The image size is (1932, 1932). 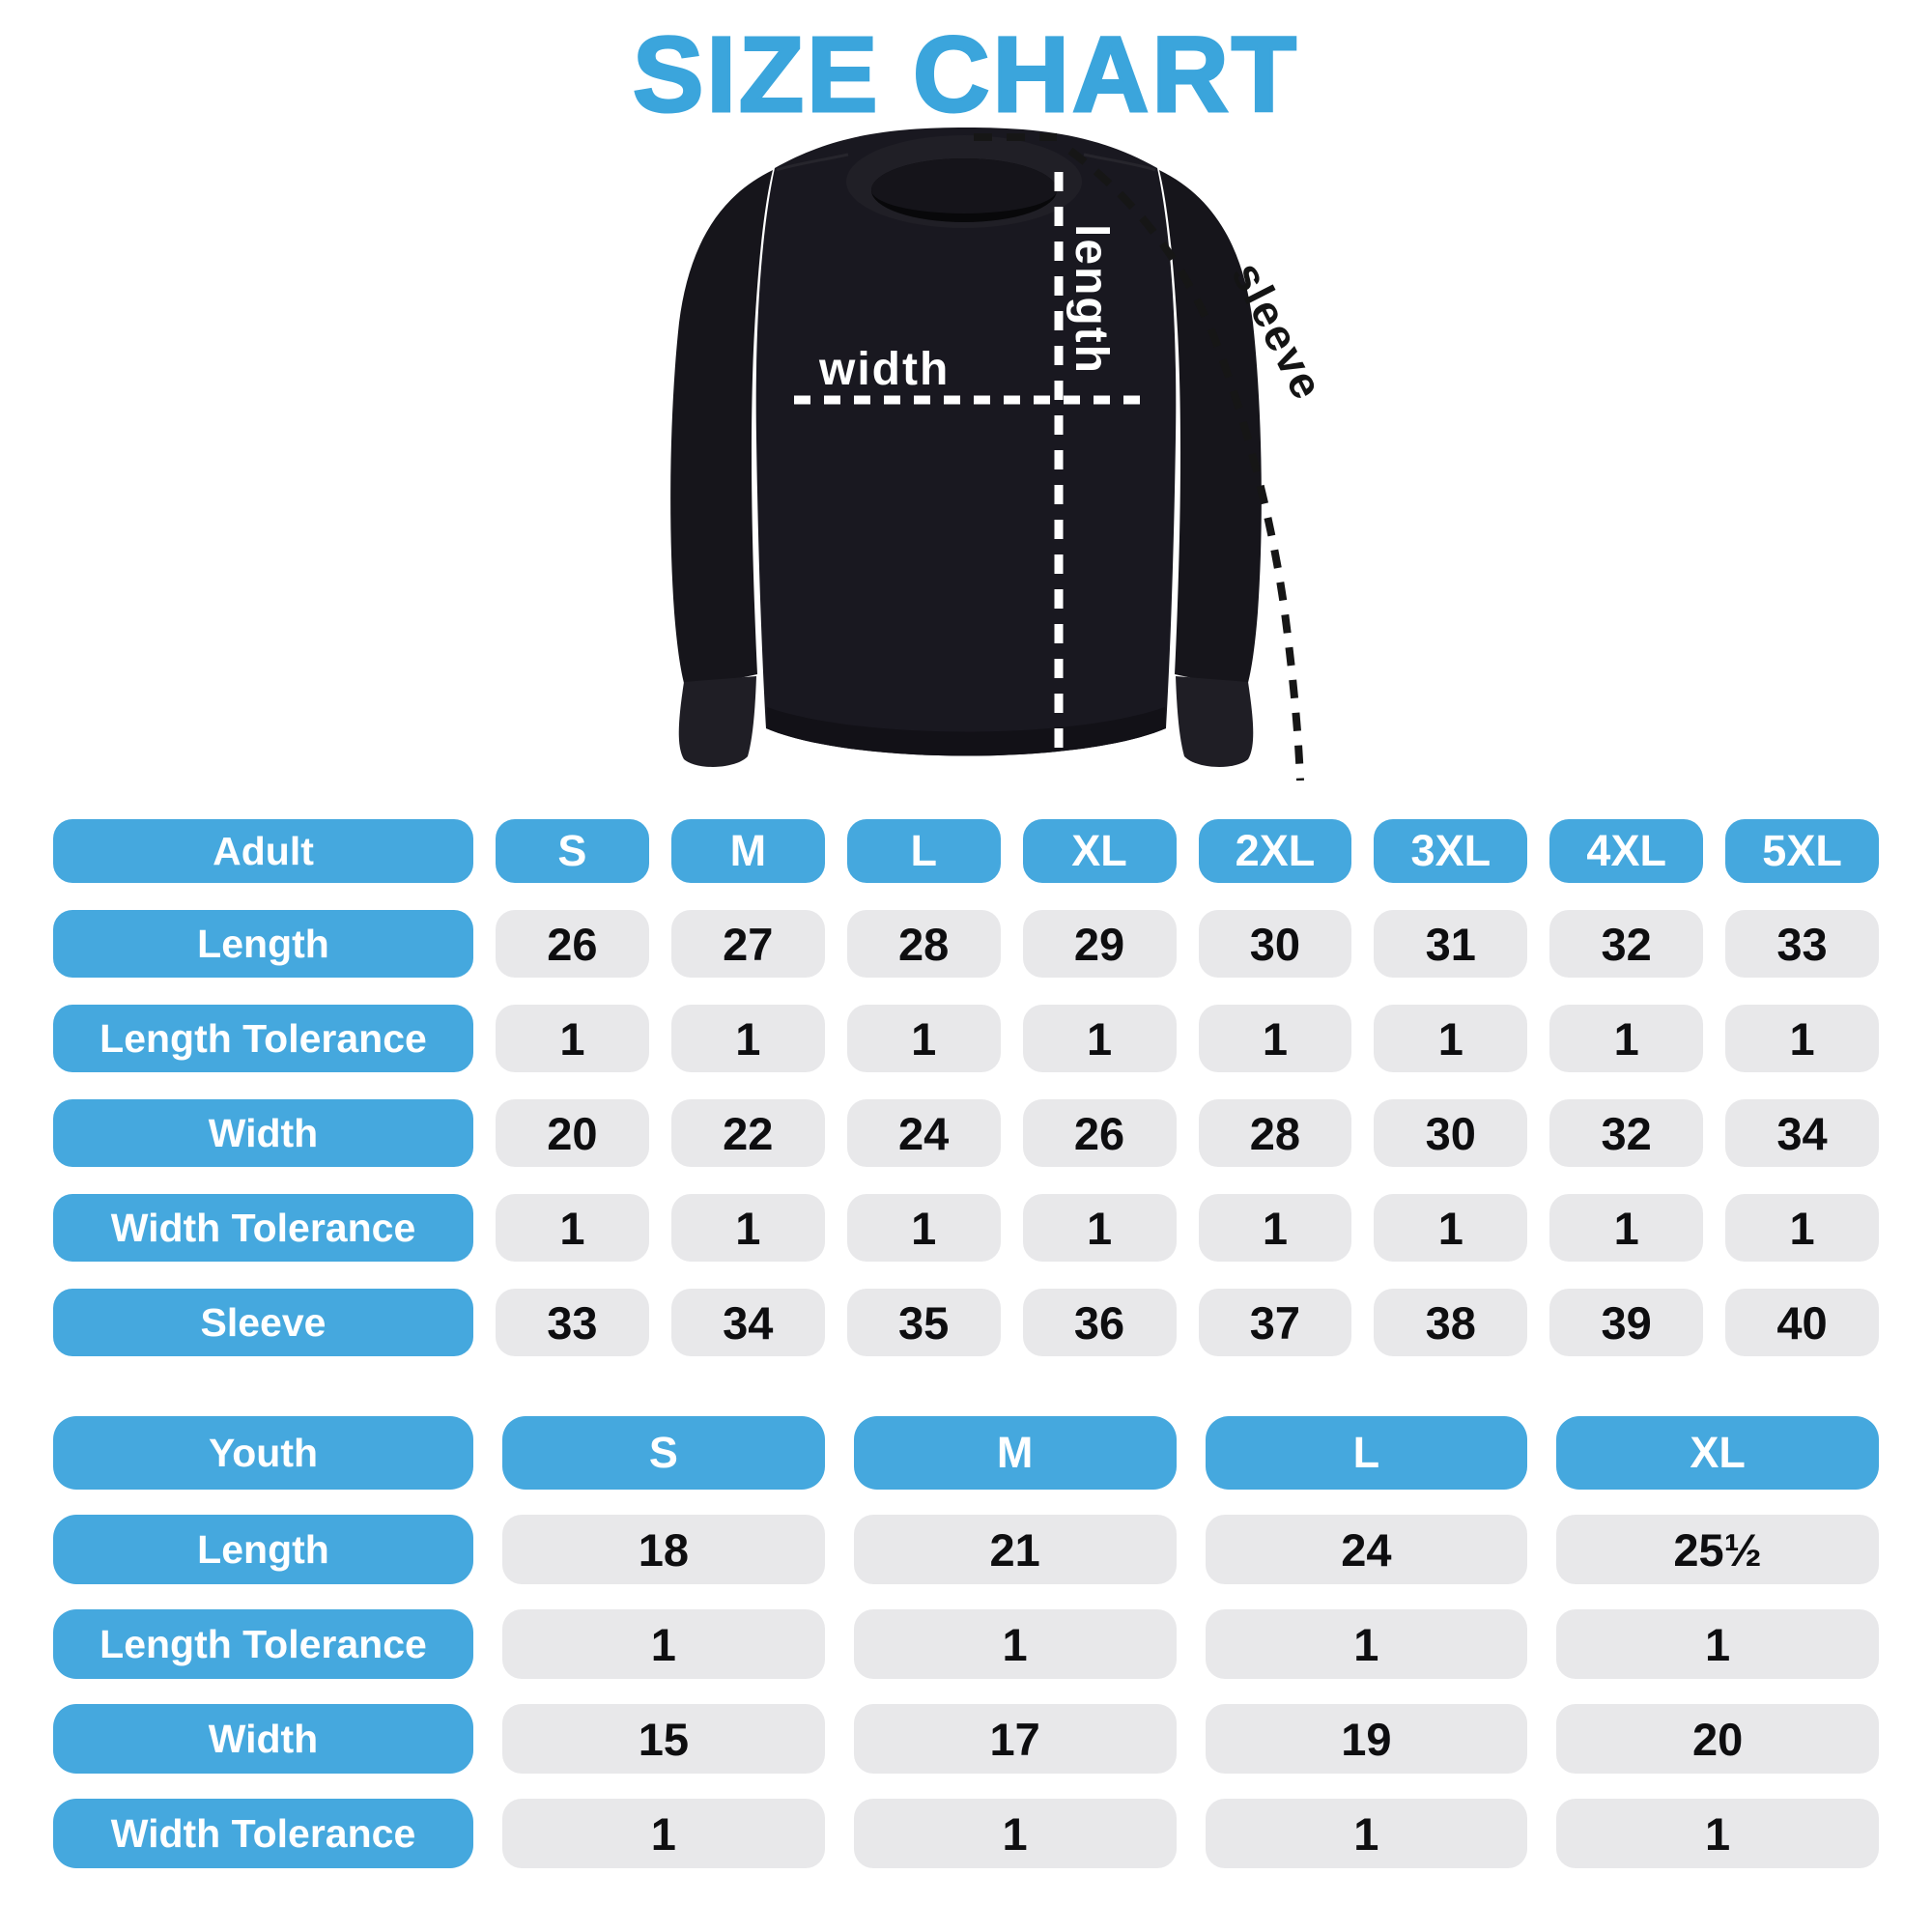 I want to click on size-cell: 27, so click(x=747, y=944).